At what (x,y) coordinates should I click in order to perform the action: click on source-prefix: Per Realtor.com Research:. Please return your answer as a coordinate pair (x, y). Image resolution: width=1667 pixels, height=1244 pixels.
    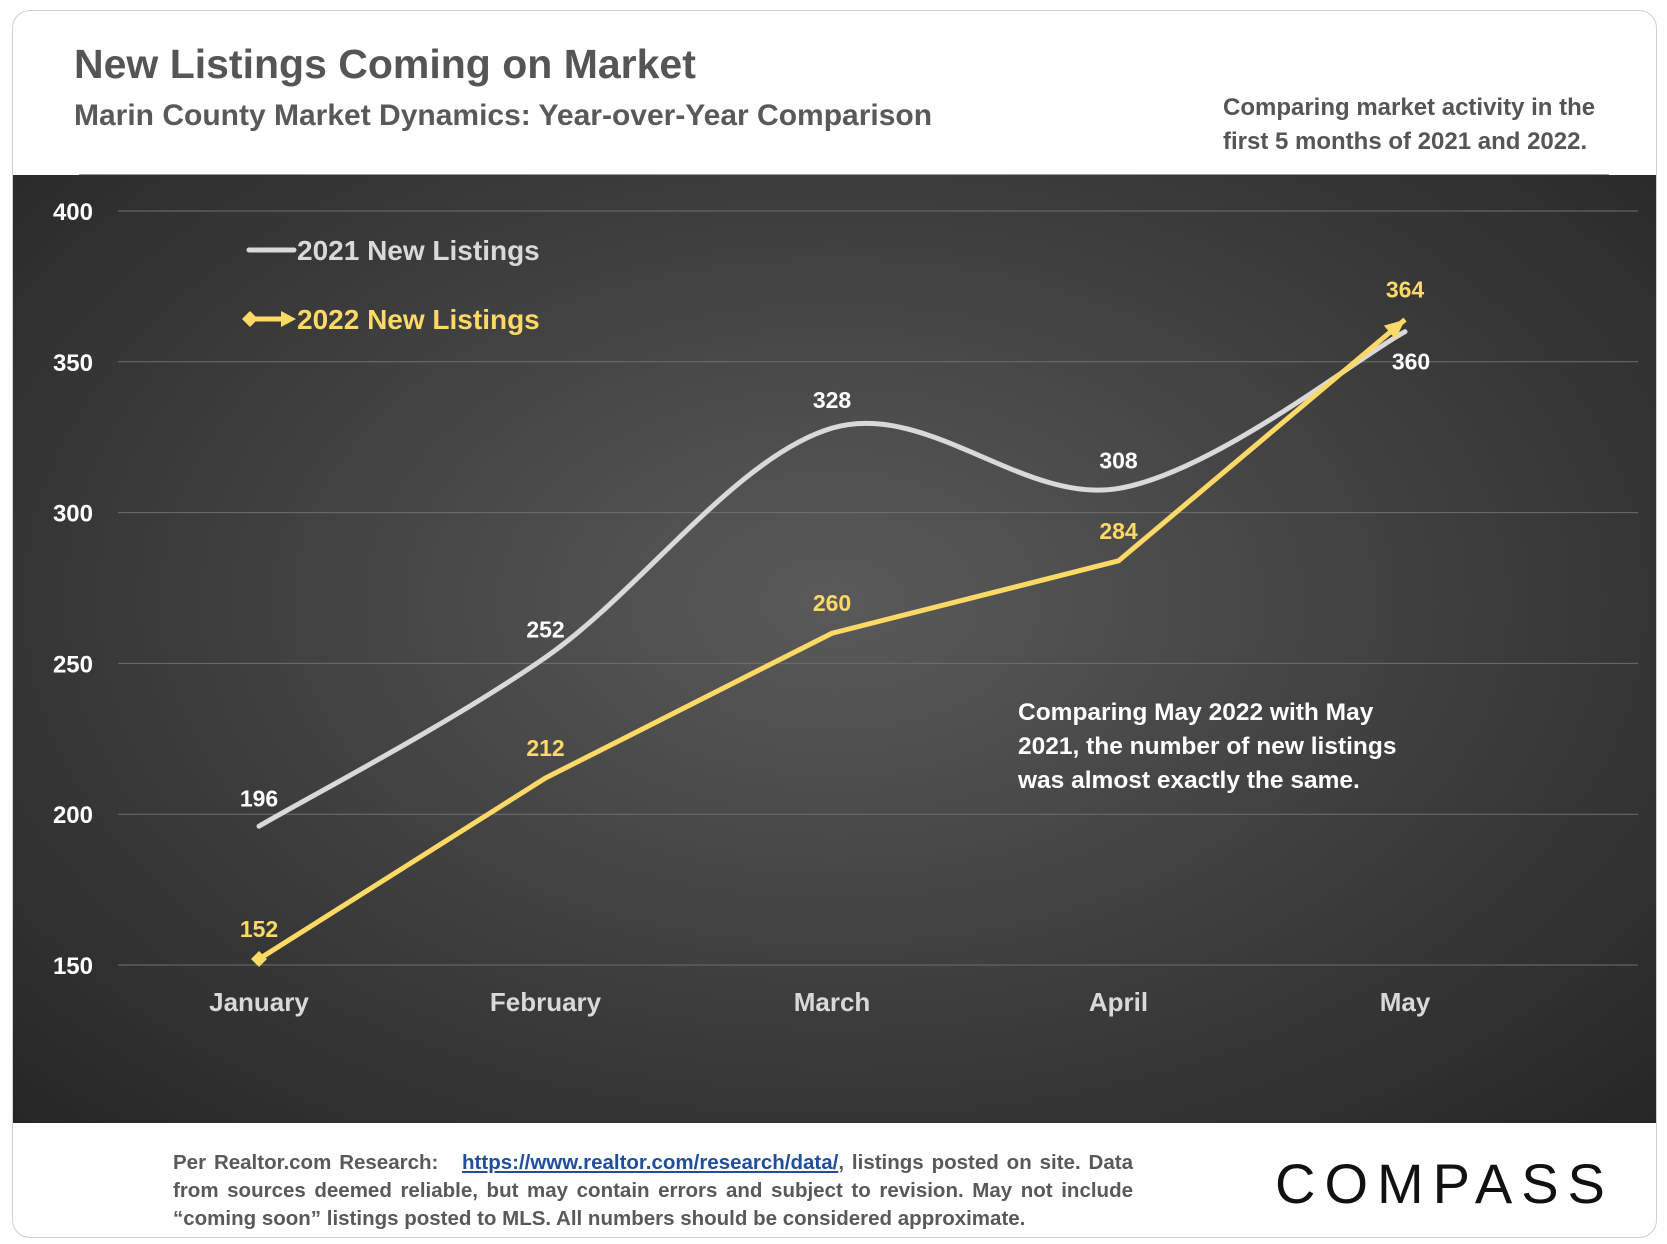
    Looking at the image, I should click on (306, 1162).